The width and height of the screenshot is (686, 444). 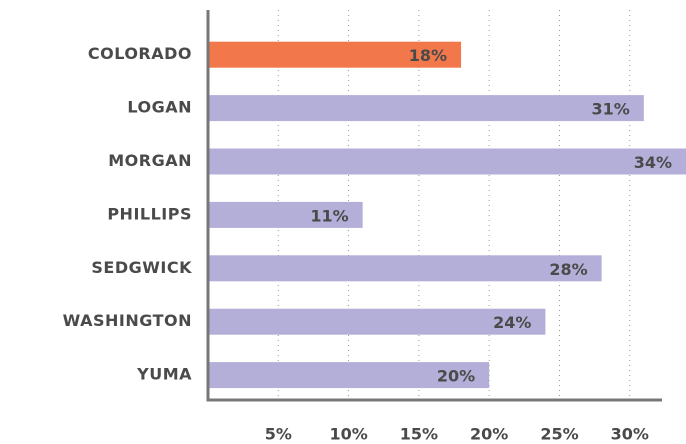 I want to click on y-tick-label: MORGAN, so click(x=150, y=160).